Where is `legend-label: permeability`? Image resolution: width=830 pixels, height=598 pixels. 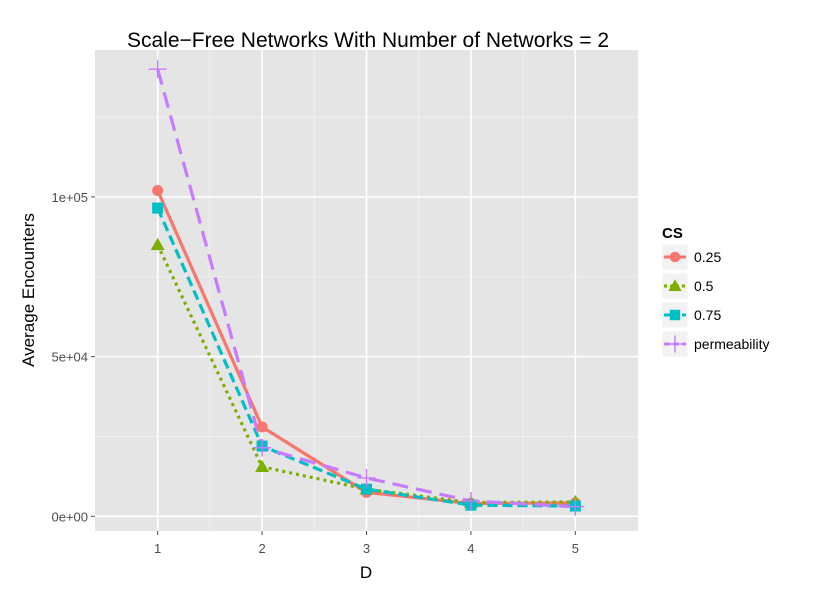 legend-label: permeability is located at coordinates (731, 344).